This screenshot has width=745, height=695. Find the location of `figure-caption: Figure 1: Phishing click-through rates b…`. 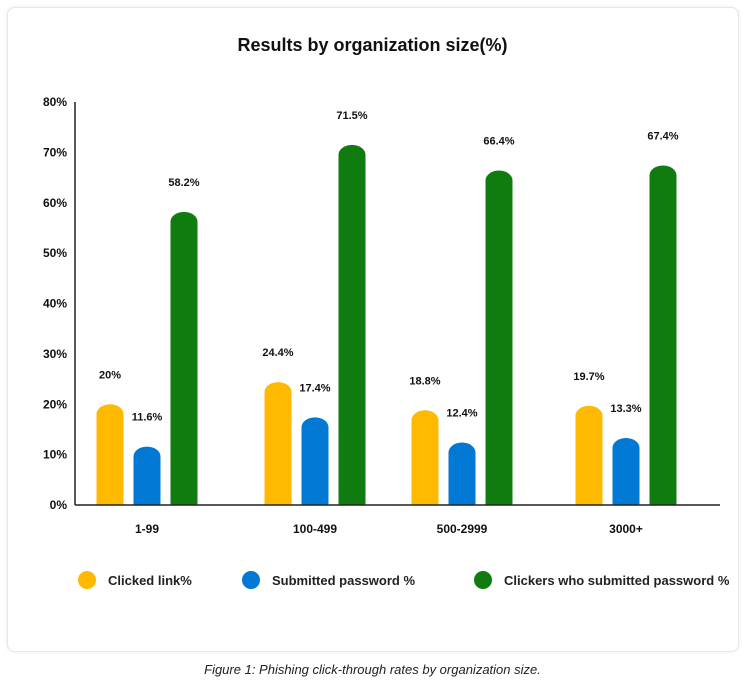

figure-caption: Figure 1: Phishing click-through rates b… is located at coordinates (372, 669).